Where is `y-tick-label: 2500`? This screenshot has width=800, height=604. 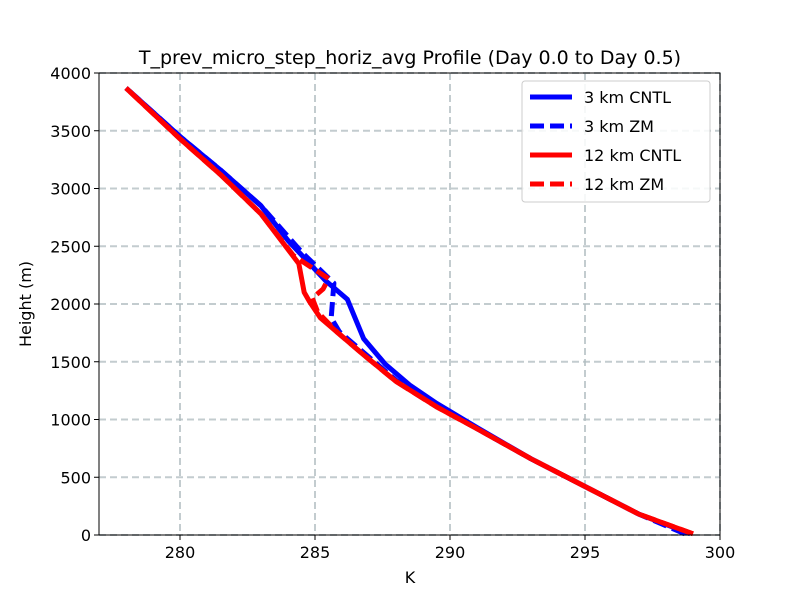 y-tick-label: 2500 is located at coordinates (70, 246).